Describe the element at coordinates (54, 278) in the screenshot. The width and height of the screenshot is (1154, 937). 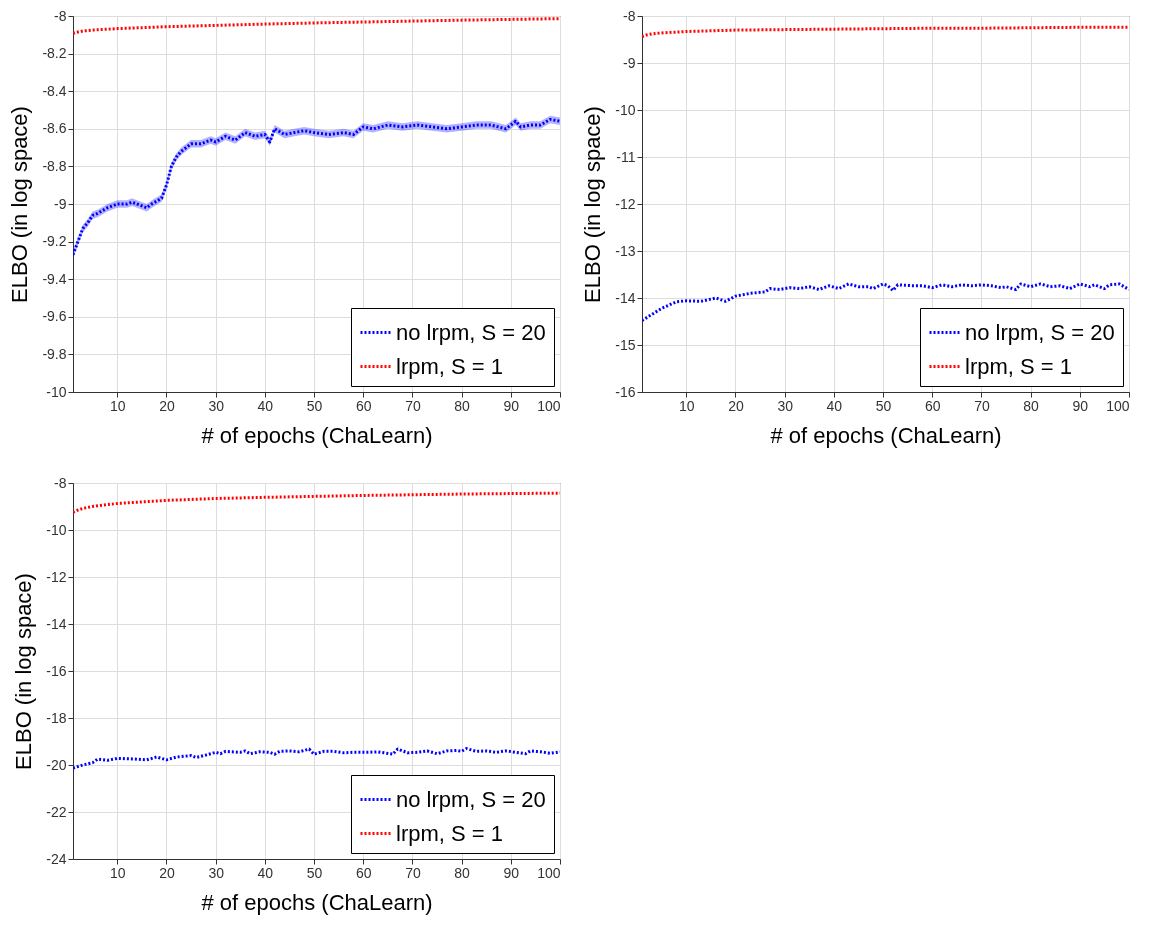
I see `y-tick-label: -9.4` at that location.